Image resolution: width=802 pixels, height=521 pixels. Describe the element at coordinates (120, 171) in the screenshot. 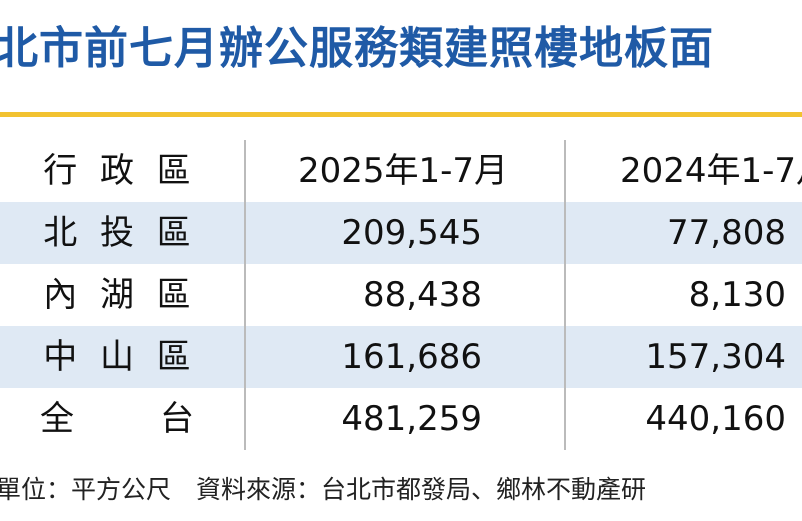

I see `district-cell: 行 政 區` at that location.